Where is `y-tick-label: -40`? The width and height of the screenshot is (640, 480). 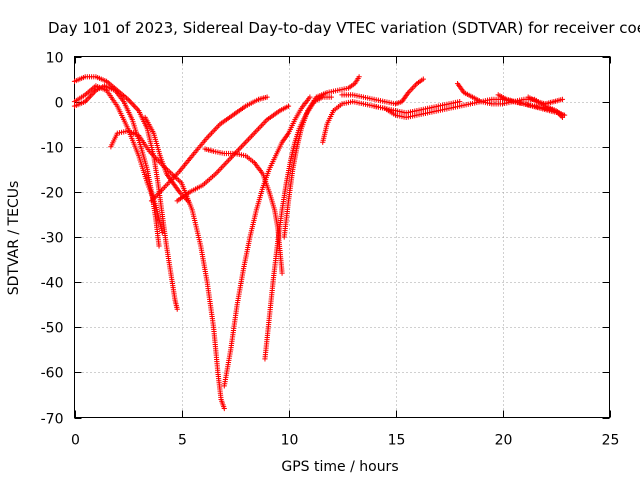
y-tick-label: -40 is located at coordinates (52, 284).